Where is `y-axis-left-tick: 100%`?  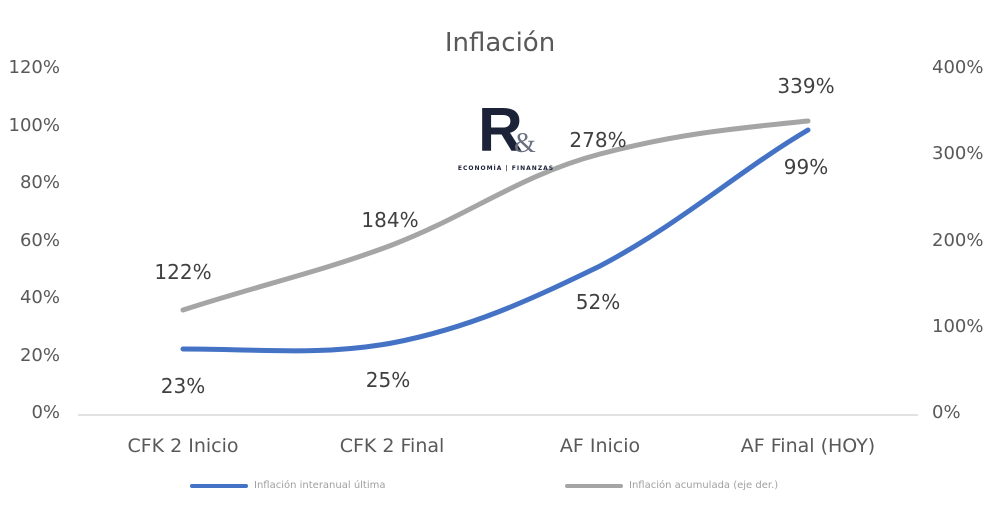
y-axis-left-tick: 100% is located at coordinates (34, 125).